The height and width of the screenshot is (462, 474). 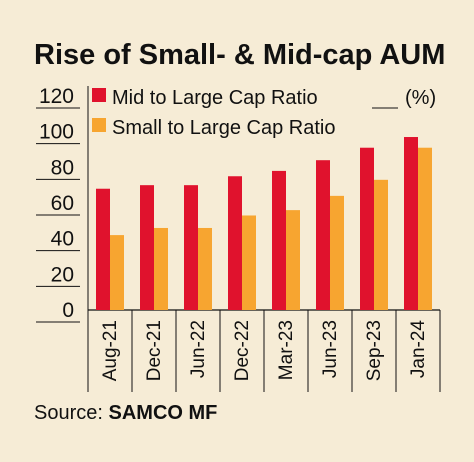 I want to click on source-name: SAMCO MF, so click(x=163, y=413).